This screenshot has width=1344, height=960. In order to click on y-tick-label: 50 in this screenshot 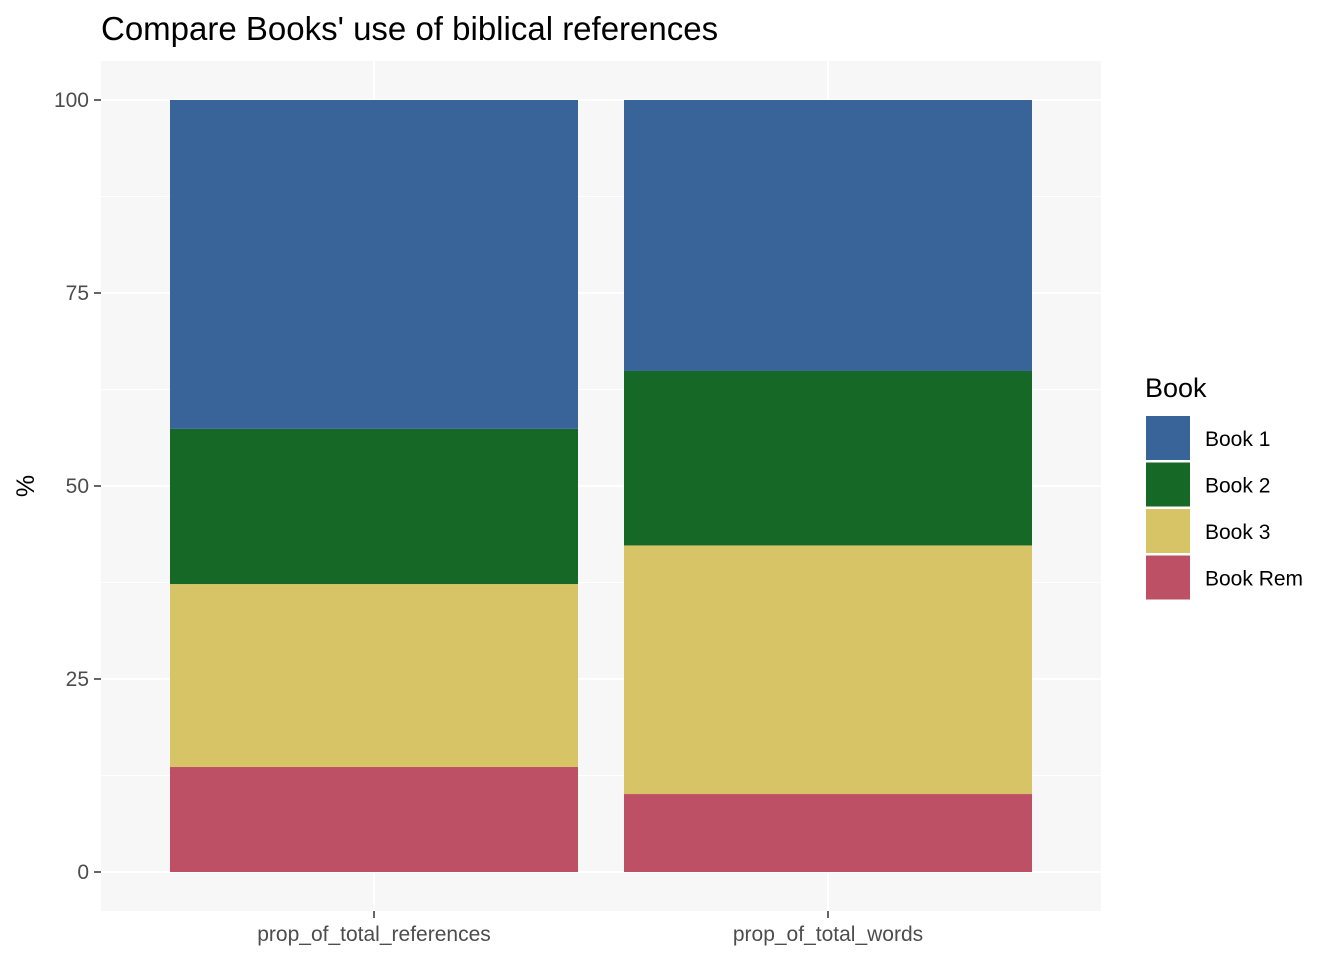, I will do `click(77, 486)`.